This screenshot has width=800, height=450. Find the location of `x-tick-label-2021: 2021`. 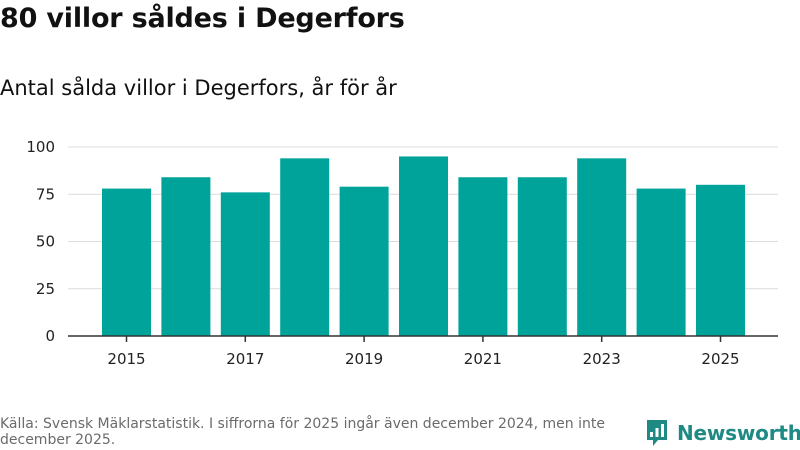

x-tick-label-2021: 2021 is located at coordinates (483, 359).